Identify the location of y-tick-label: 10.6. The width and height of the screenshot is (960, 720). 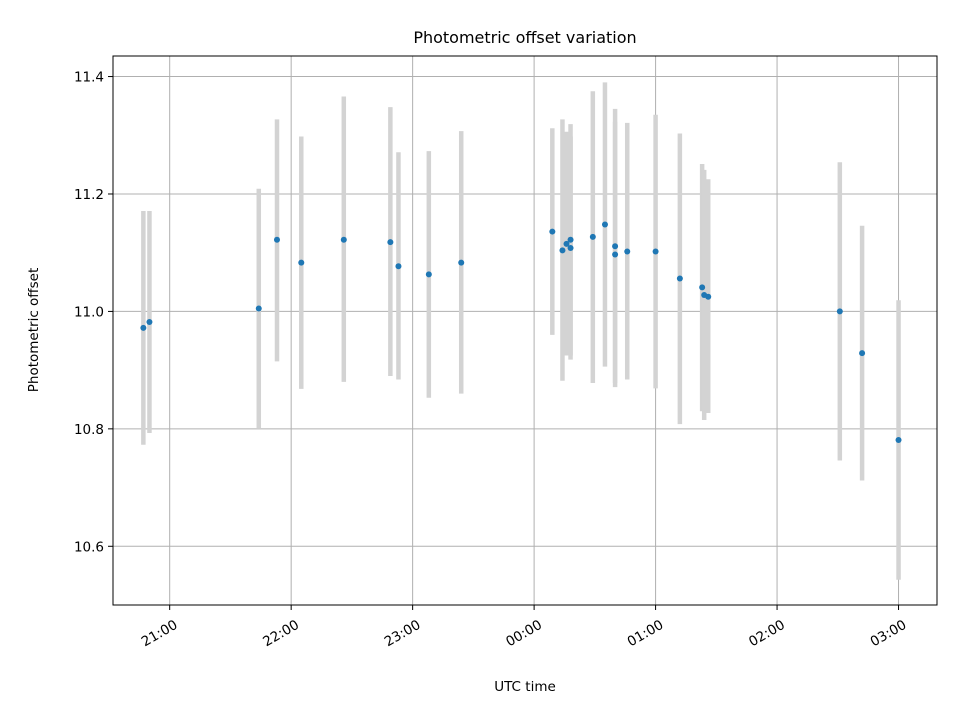
(89, 547).